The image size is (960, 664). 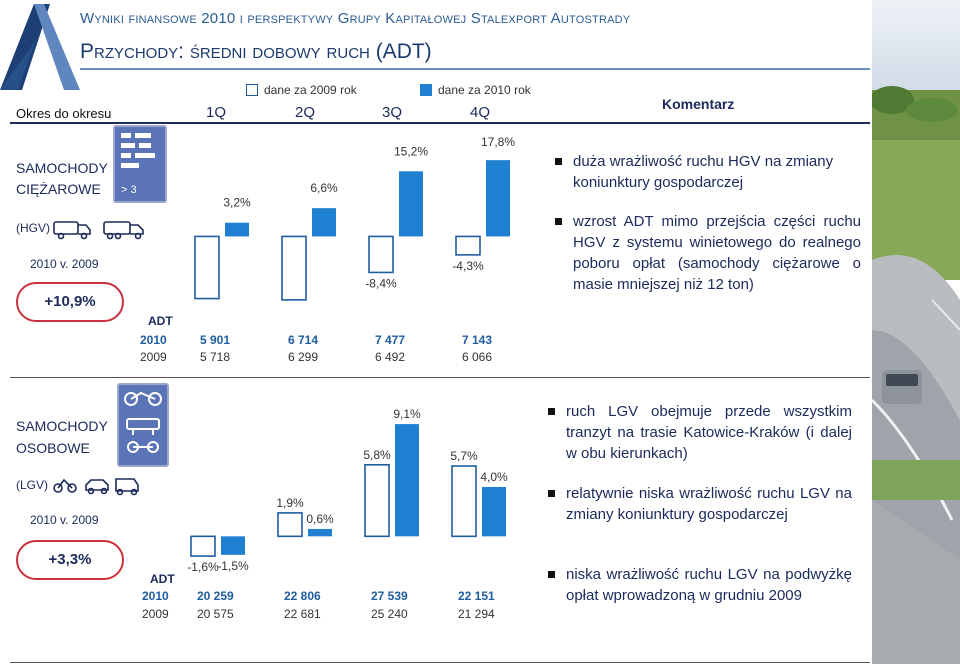 I want to click on quarter-4q: 4Q, so click(x=480, y=112).